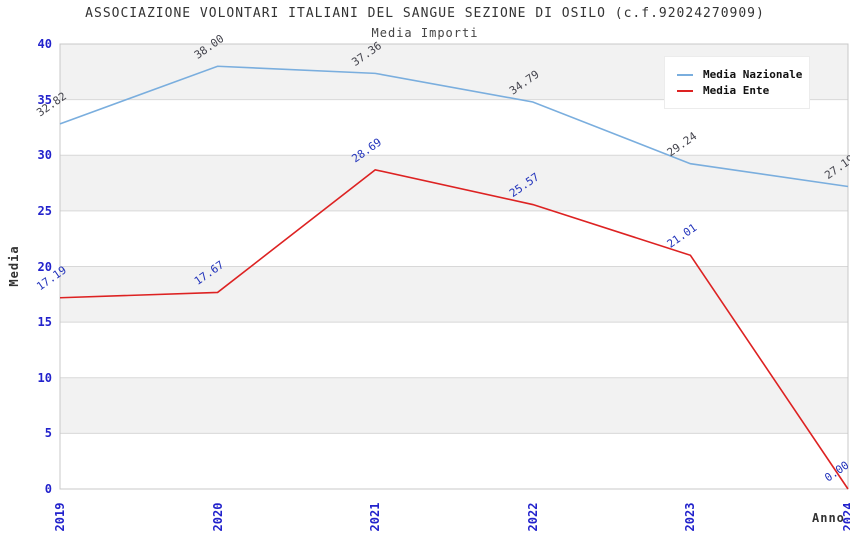 This screenshot has height=550, width=850. Describe the element at coordinates (44, 44) in the screenshot. I see `y-tick-label: 40` at that location.